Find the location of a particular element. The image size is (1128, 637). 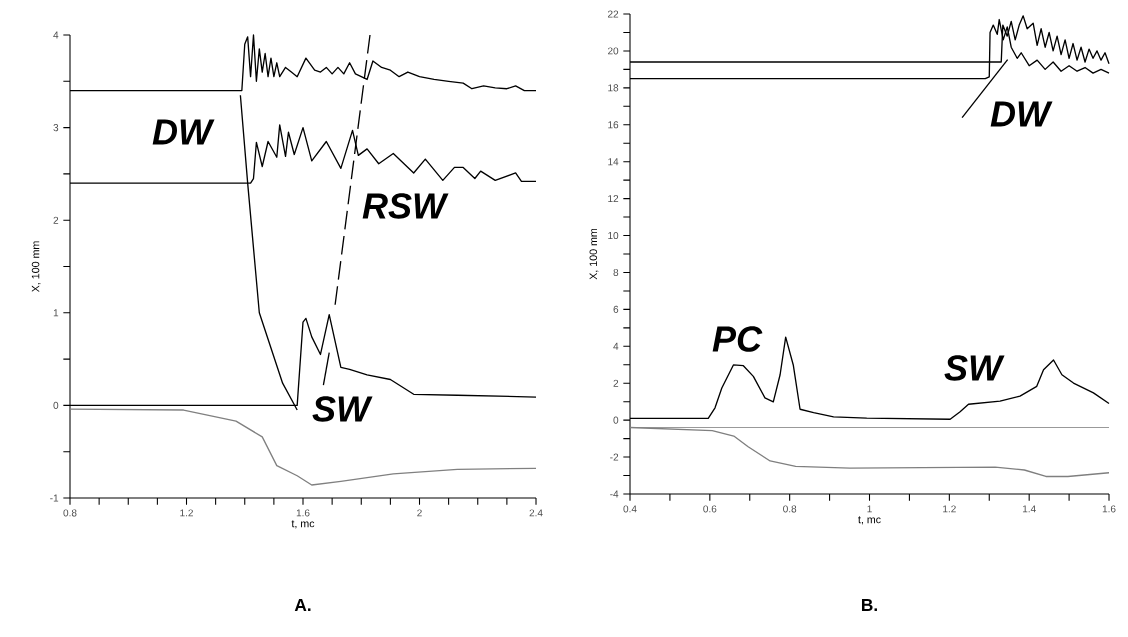

y-tick-label: 18 is located at coordinates (613, 88).